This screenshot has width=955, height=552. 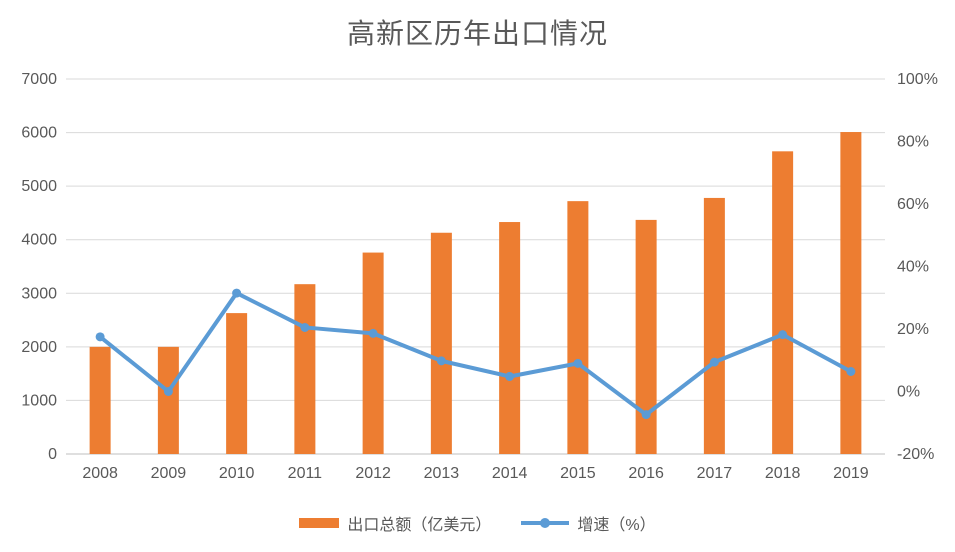 I want to click on right-axis-tick-label: -20%, so click(x=915, y=454).